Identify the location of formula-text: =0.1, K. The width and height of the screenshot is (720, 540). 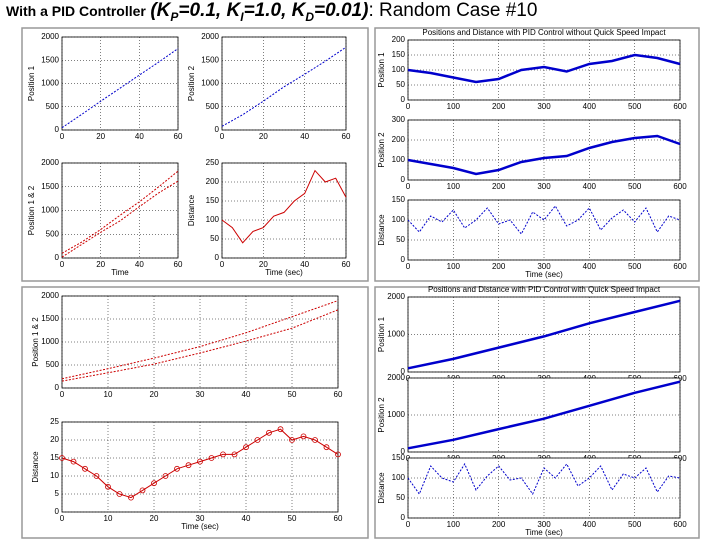
(209, 10).